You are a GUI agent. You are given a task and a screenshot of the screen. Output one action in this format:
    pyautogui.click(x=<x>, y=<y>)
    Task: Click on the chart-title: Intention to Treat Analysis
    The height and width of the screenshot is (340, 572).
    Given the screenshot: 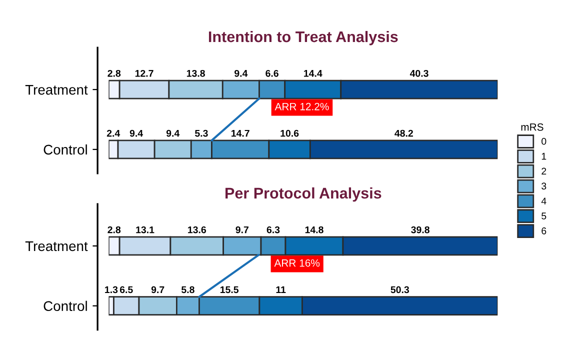 What is the action you would take?
    pyautogui.click(x=303, y=38)
    